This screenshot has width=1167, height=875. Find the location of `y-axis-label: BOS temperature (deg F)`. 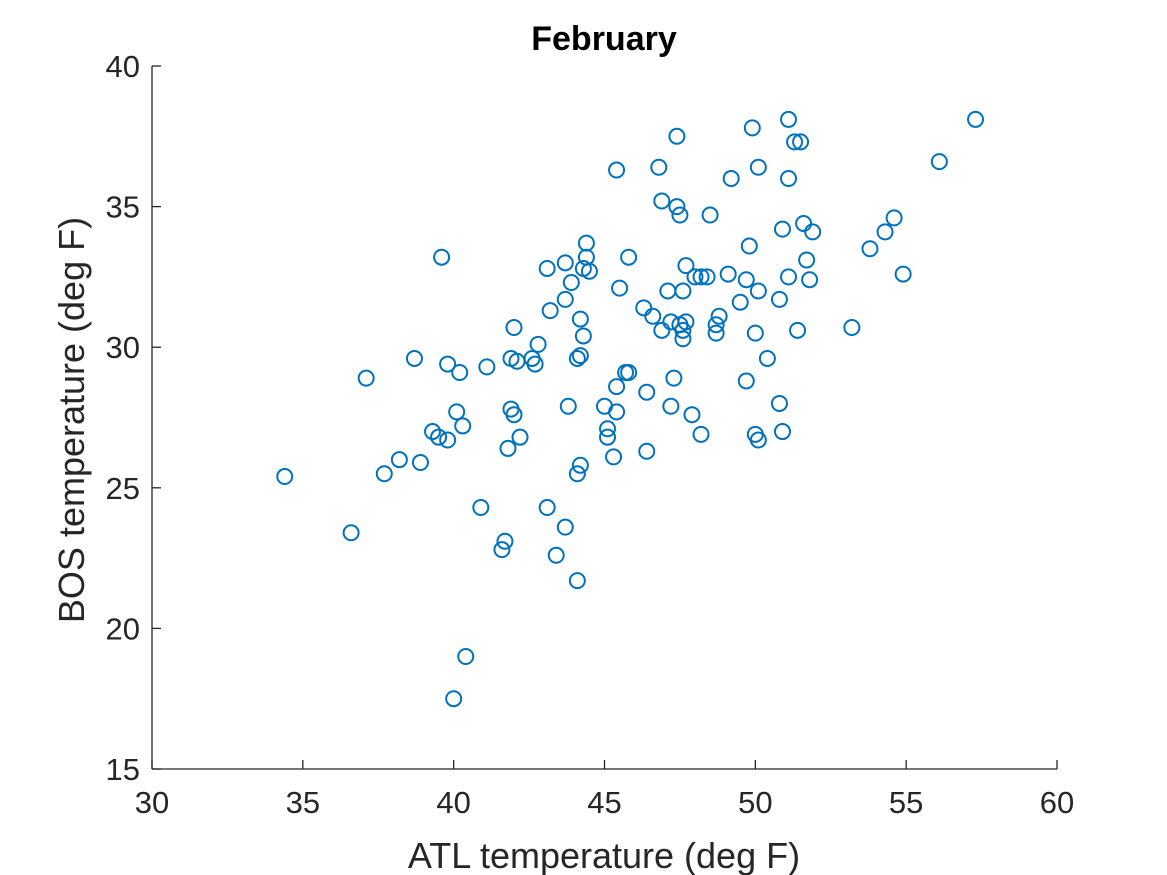

y-axis-label: BOS temperature (deg F) is located at coordinates (71, 420).